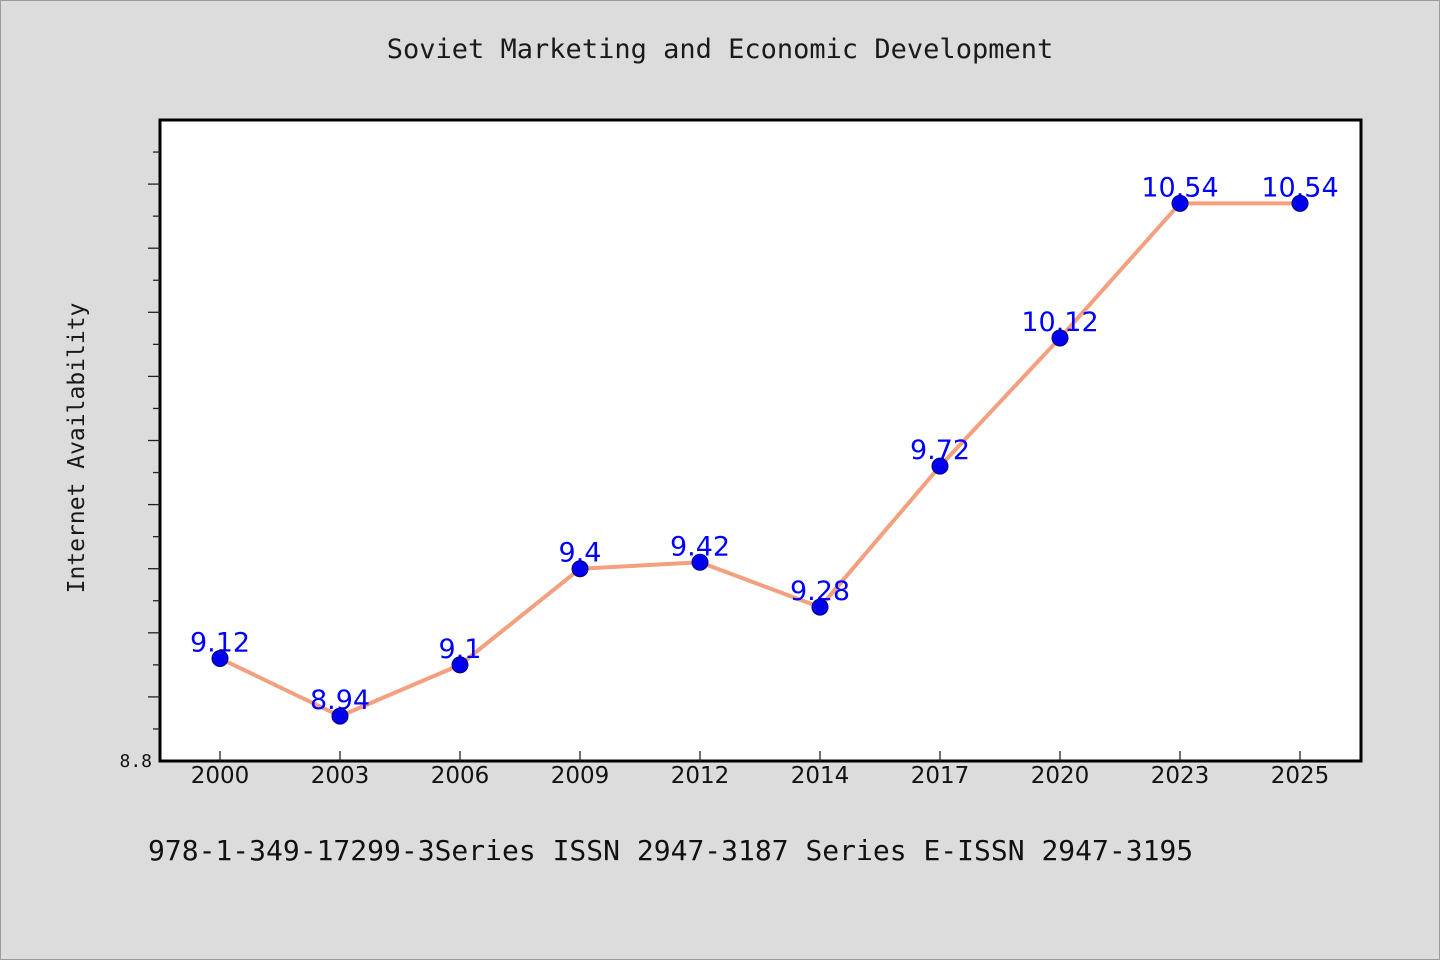  Describe the element at coordinates (1300, 776) in the screenshot. I see `x-tick-label: 2025` at that location.